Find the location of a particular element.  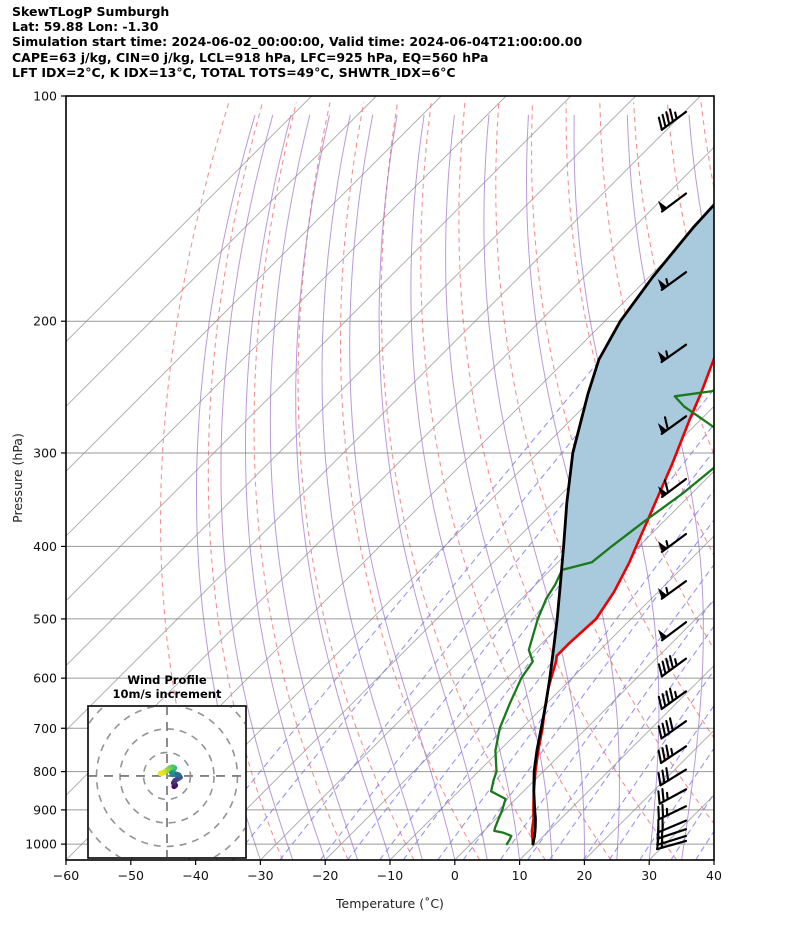

pressure-tick-label: 900 is located at coordinates (45, 809).